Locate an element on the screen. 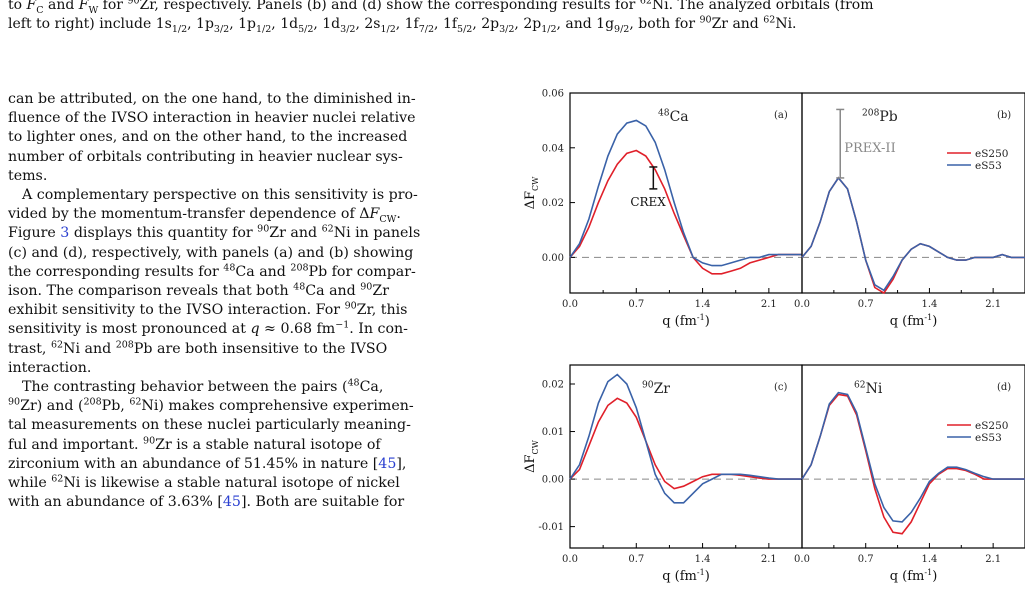 The height and width of the screenshot is (606, 1029). nucleus-label: 62Ni is located at coordinates (868, 388).